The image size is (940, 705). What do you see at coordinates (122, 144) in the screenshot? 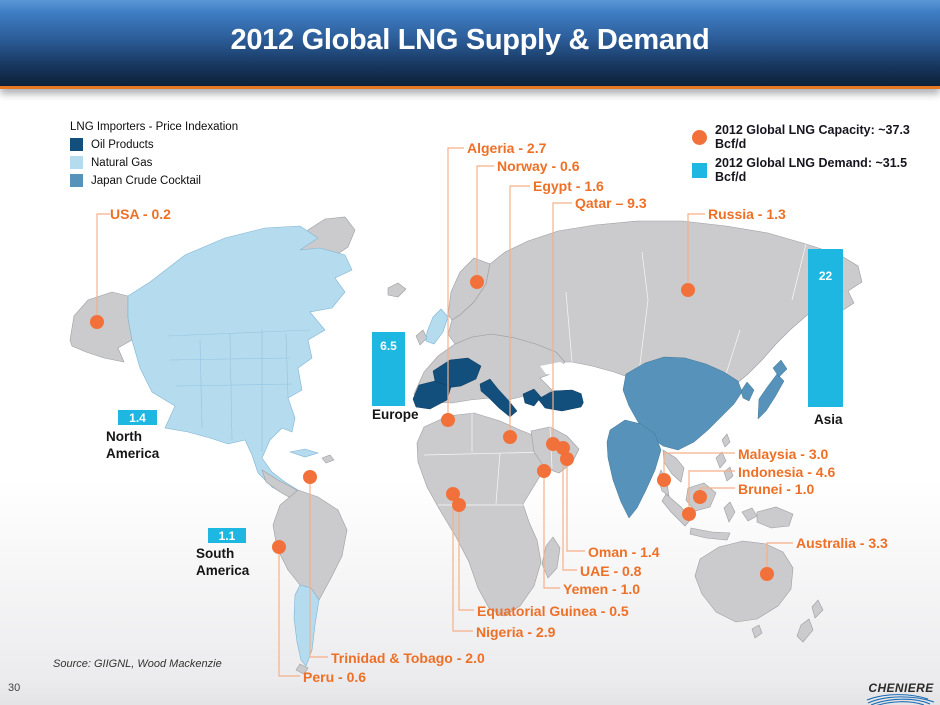
I see `legend-label: Oil Products` at bounding box center [122, 144].